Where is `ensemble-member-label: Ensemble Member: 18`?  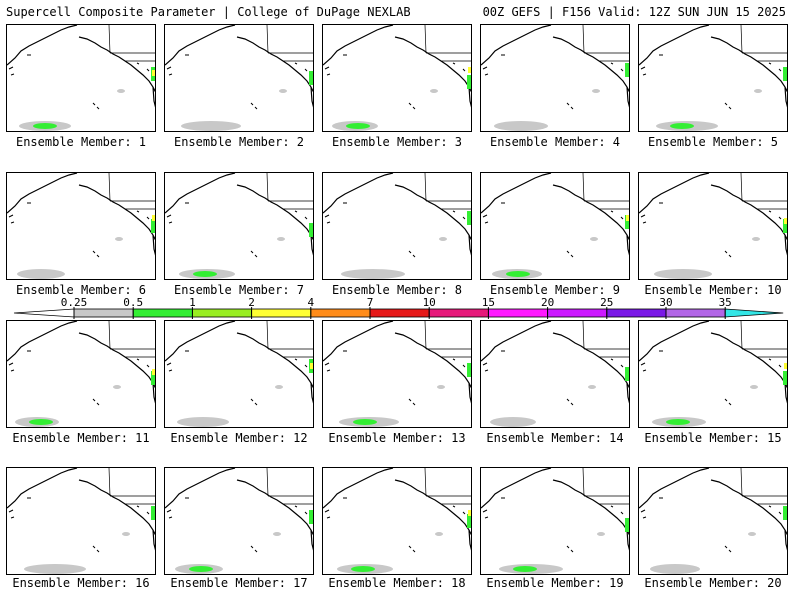
ensemble-member-label: Ensemble Member: 18 is located at coordinates (397, 583).